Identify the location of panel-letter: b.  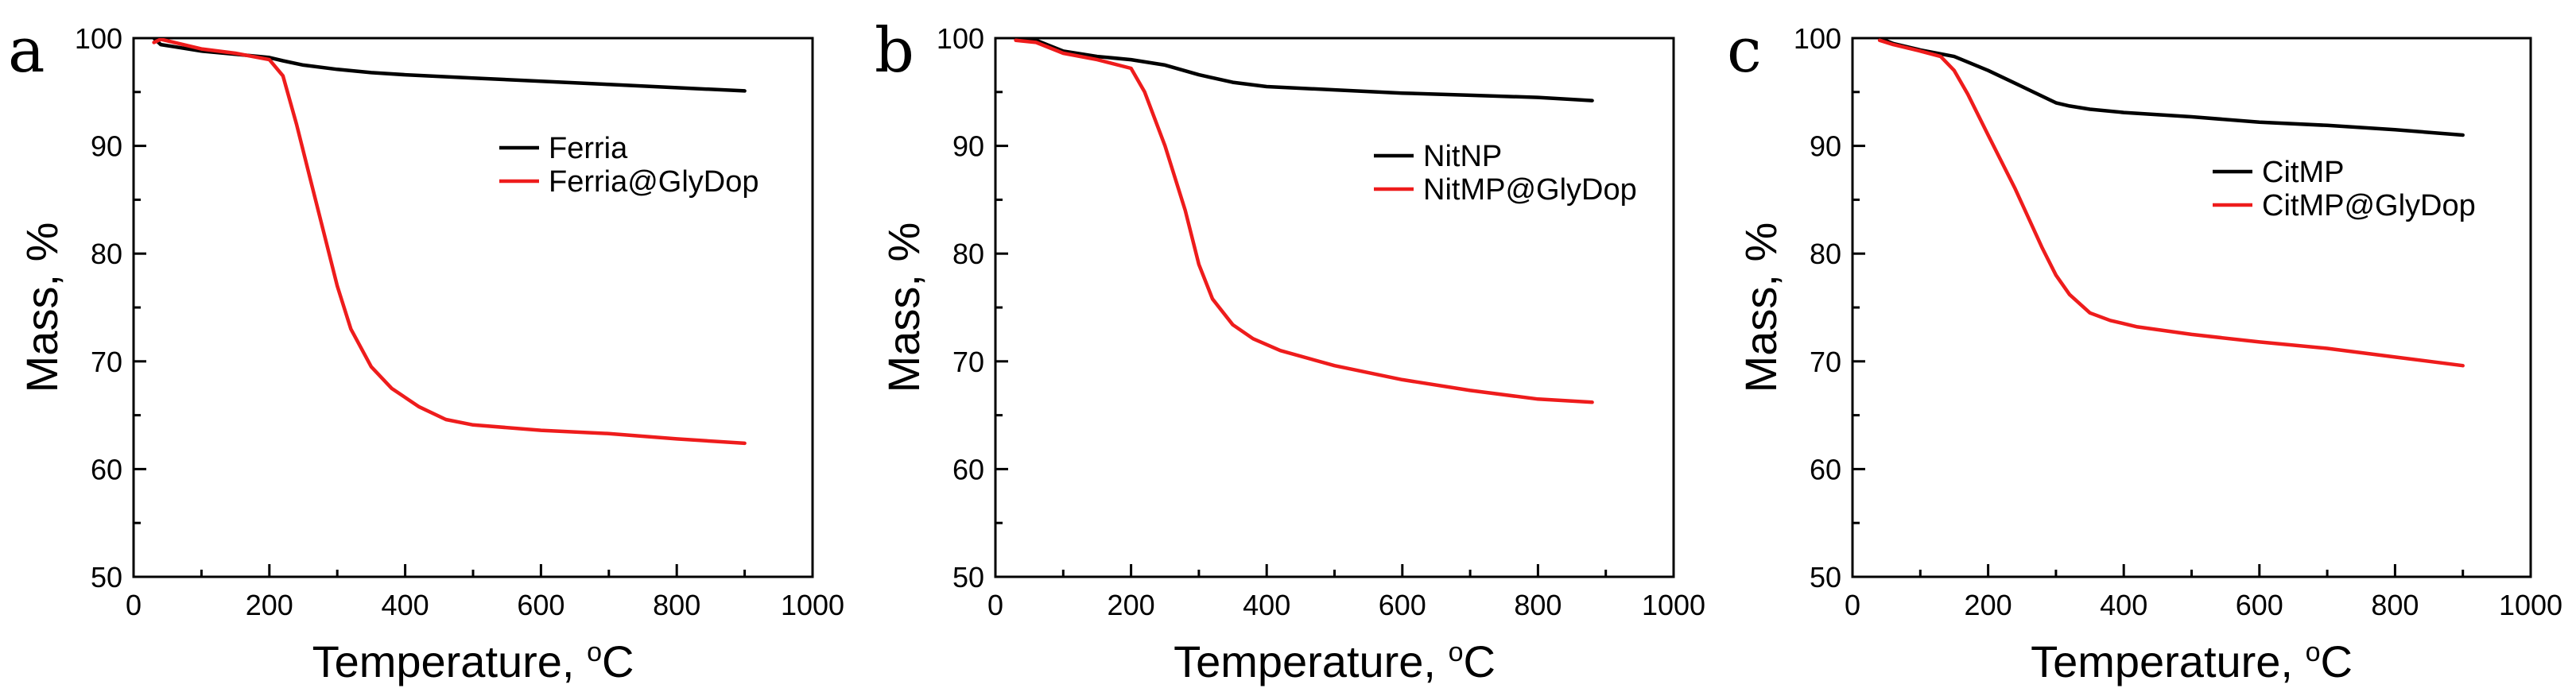
(894, 51).